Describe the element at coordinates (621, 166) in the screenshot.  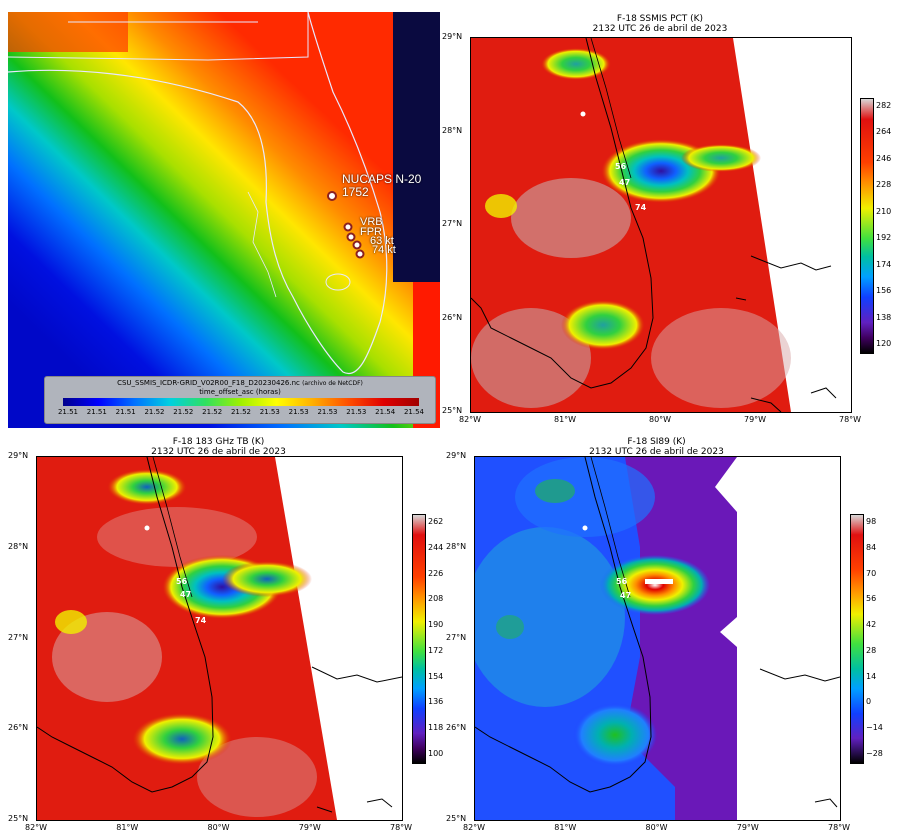
I see `pct-label-56: 56` at that location.